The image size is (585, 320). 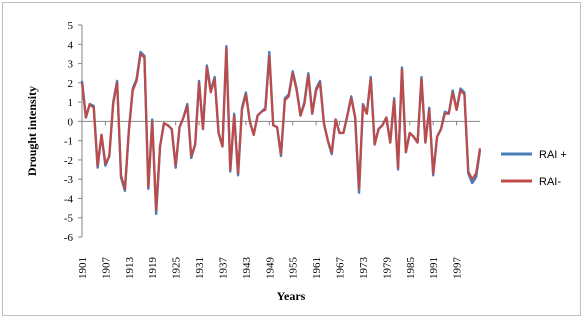 What do you see at coordinates (71, 45) in the screenshot?
I see `y-tick-label: 4` at bounding box center [71, 45].